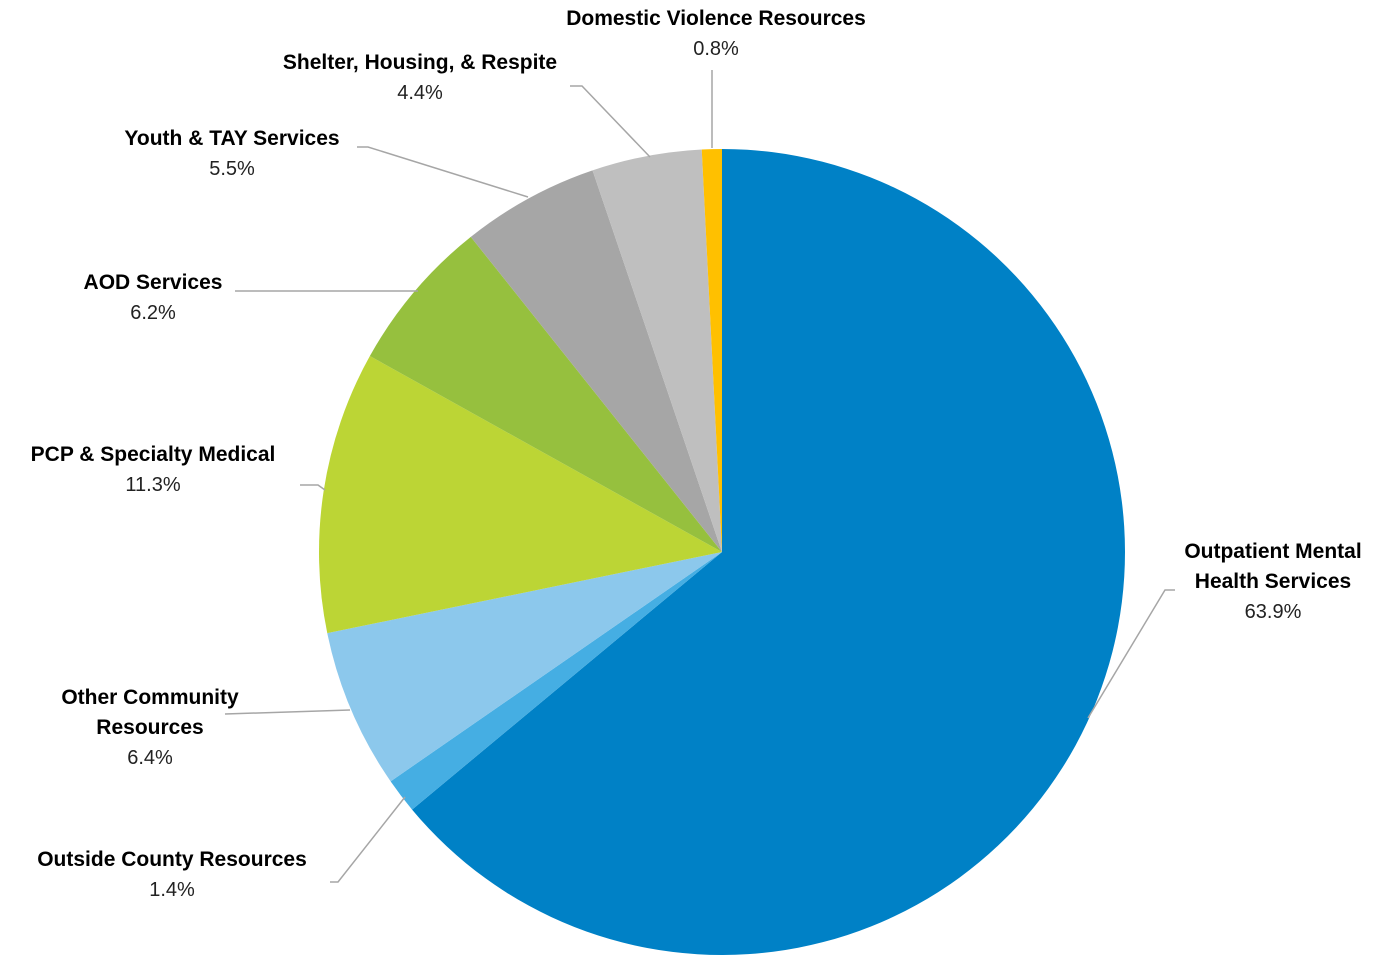 This screenshot has height=956, width=1397. I want to click on data-label: Other Community Resources 6.4%, so click(150, 728).